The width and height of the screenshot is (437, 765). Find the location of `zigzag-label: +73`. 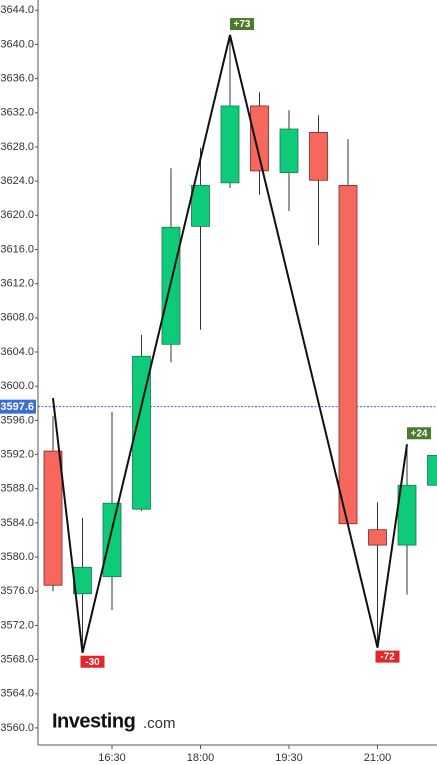

zigzag-label: +73 is located at coordinates (242, 24).